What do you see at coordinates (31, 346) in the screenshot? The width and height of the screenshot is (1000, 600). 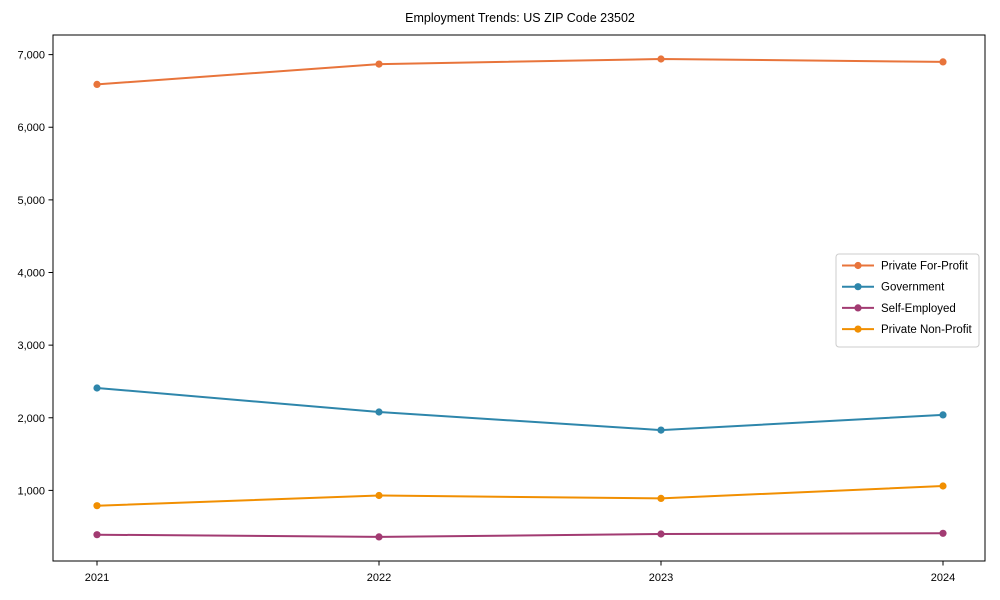 I see `y-tick-label: 3,000` at bounding box center [31, 346].